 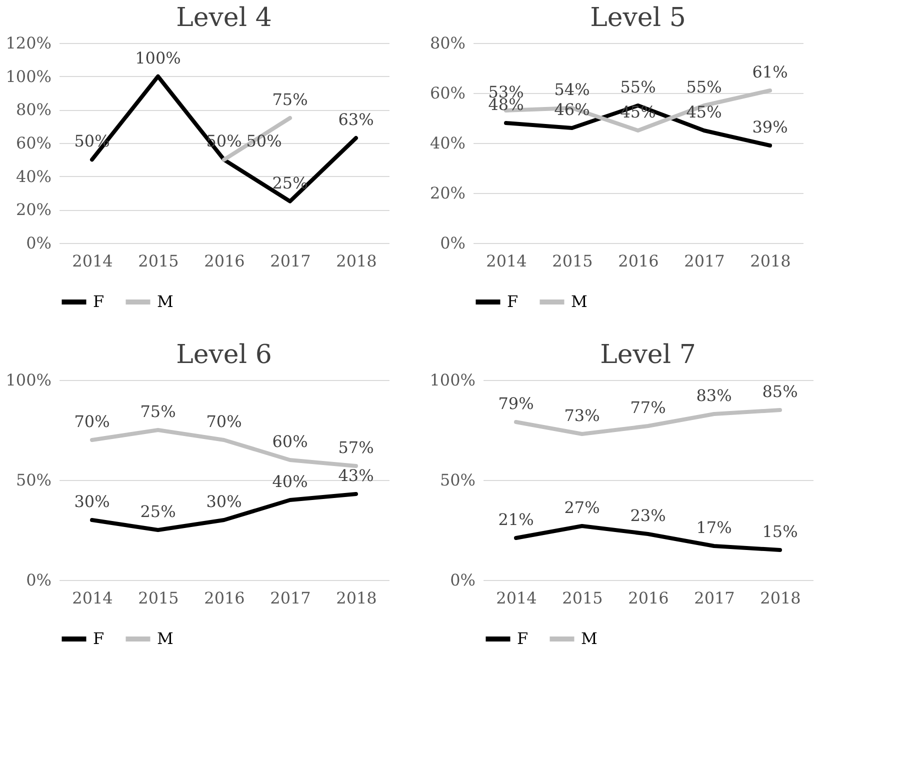 What do you see at coordinates (714, 395) in the screenshot?
I see `data-label: 83%` at bounding box center [714, 395].